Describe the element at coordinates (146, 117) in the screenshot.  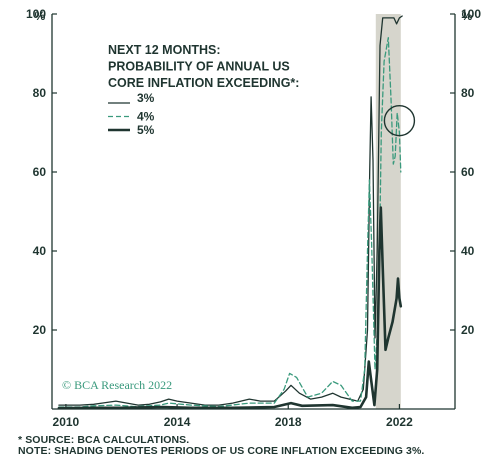
I see `legend-label-2: 4%` at that location.